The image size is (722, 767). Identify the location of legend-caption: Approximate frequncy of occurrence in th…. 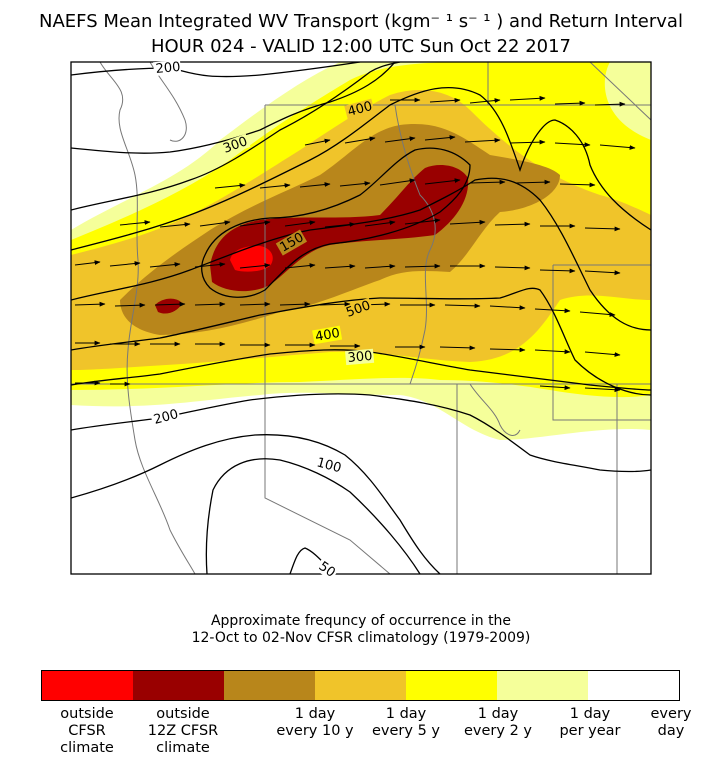
(361, 621).